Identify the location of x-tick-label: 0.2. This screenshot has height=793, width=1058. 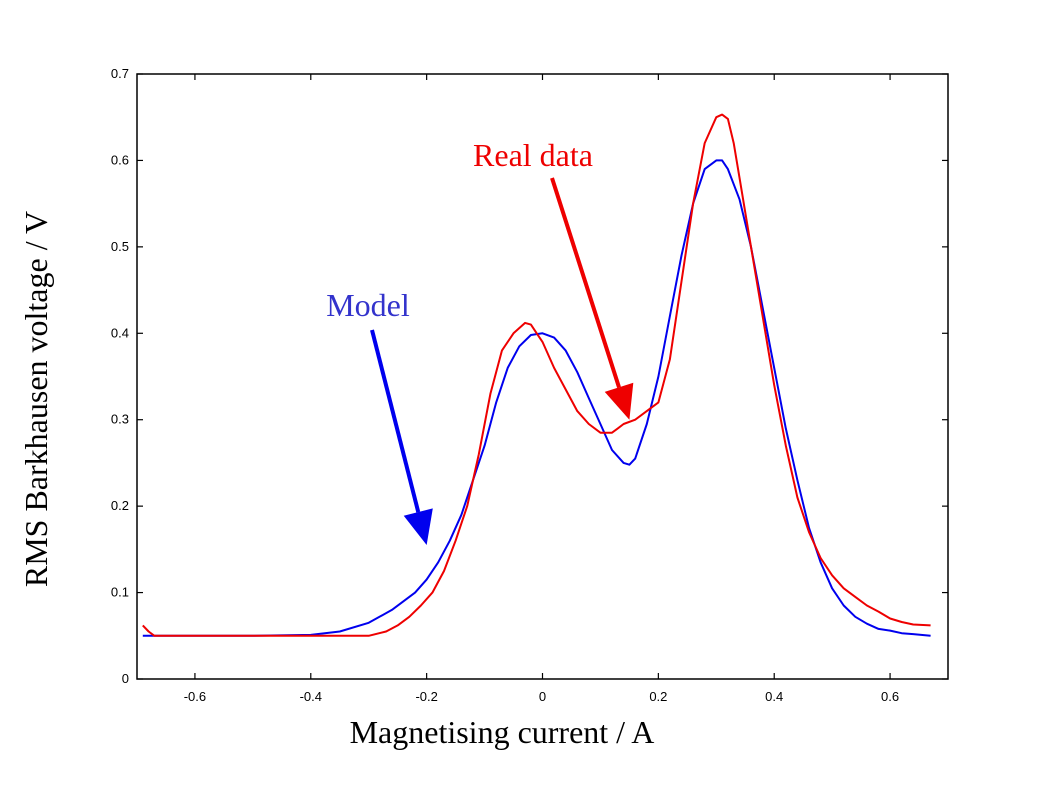
(658, 696).